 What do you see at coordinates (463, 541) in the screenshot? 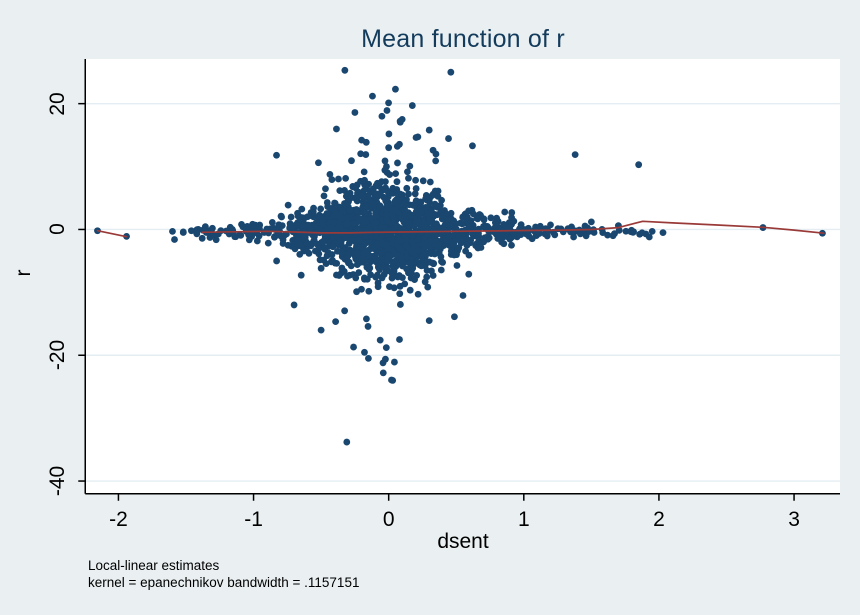
I see `x-axis-title: dsent` at bounding box center [463, 541].